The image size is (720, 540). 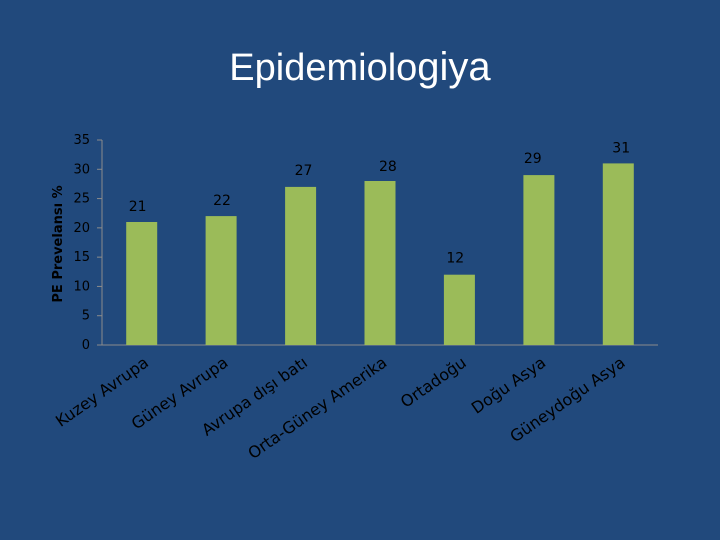 I want to click on page-title: Epidemiologiya, so click(x=360, y=67).